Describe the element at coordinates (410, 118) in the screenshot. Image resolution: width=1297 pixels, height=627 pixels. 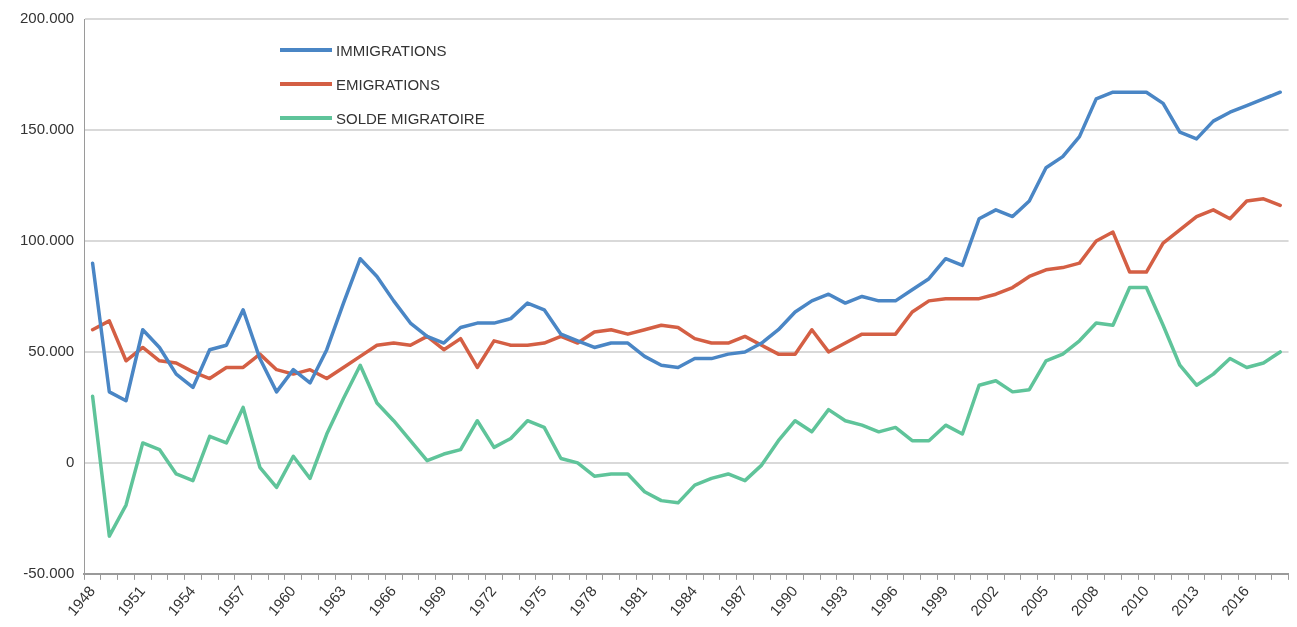
I see `legend-label: SOLDE MIGRATOIRE` at that location.